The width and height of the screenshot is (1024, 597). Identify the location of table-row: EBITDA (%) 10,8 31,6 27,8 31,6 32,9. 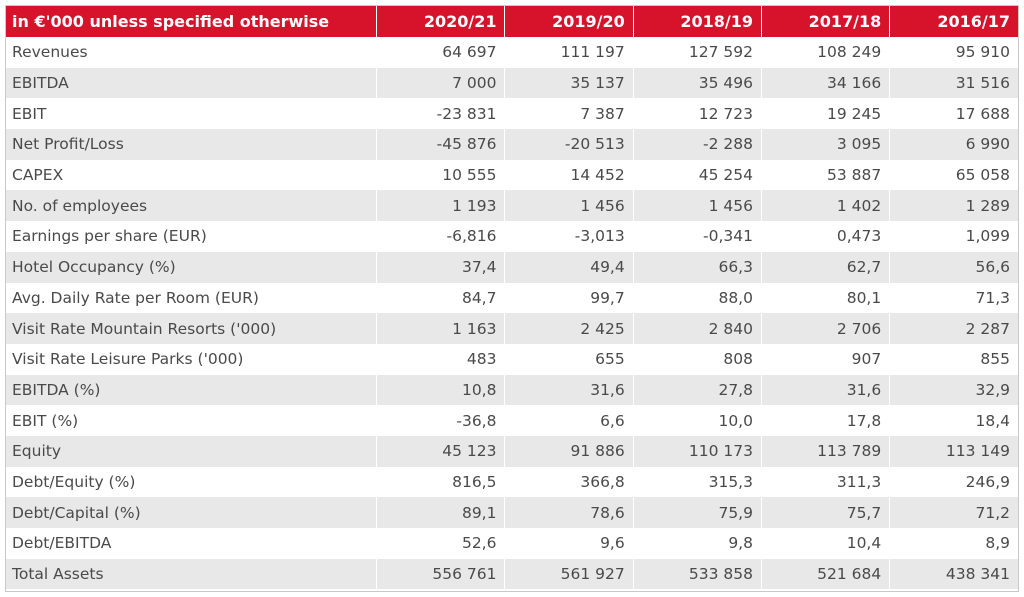
(512, 390).